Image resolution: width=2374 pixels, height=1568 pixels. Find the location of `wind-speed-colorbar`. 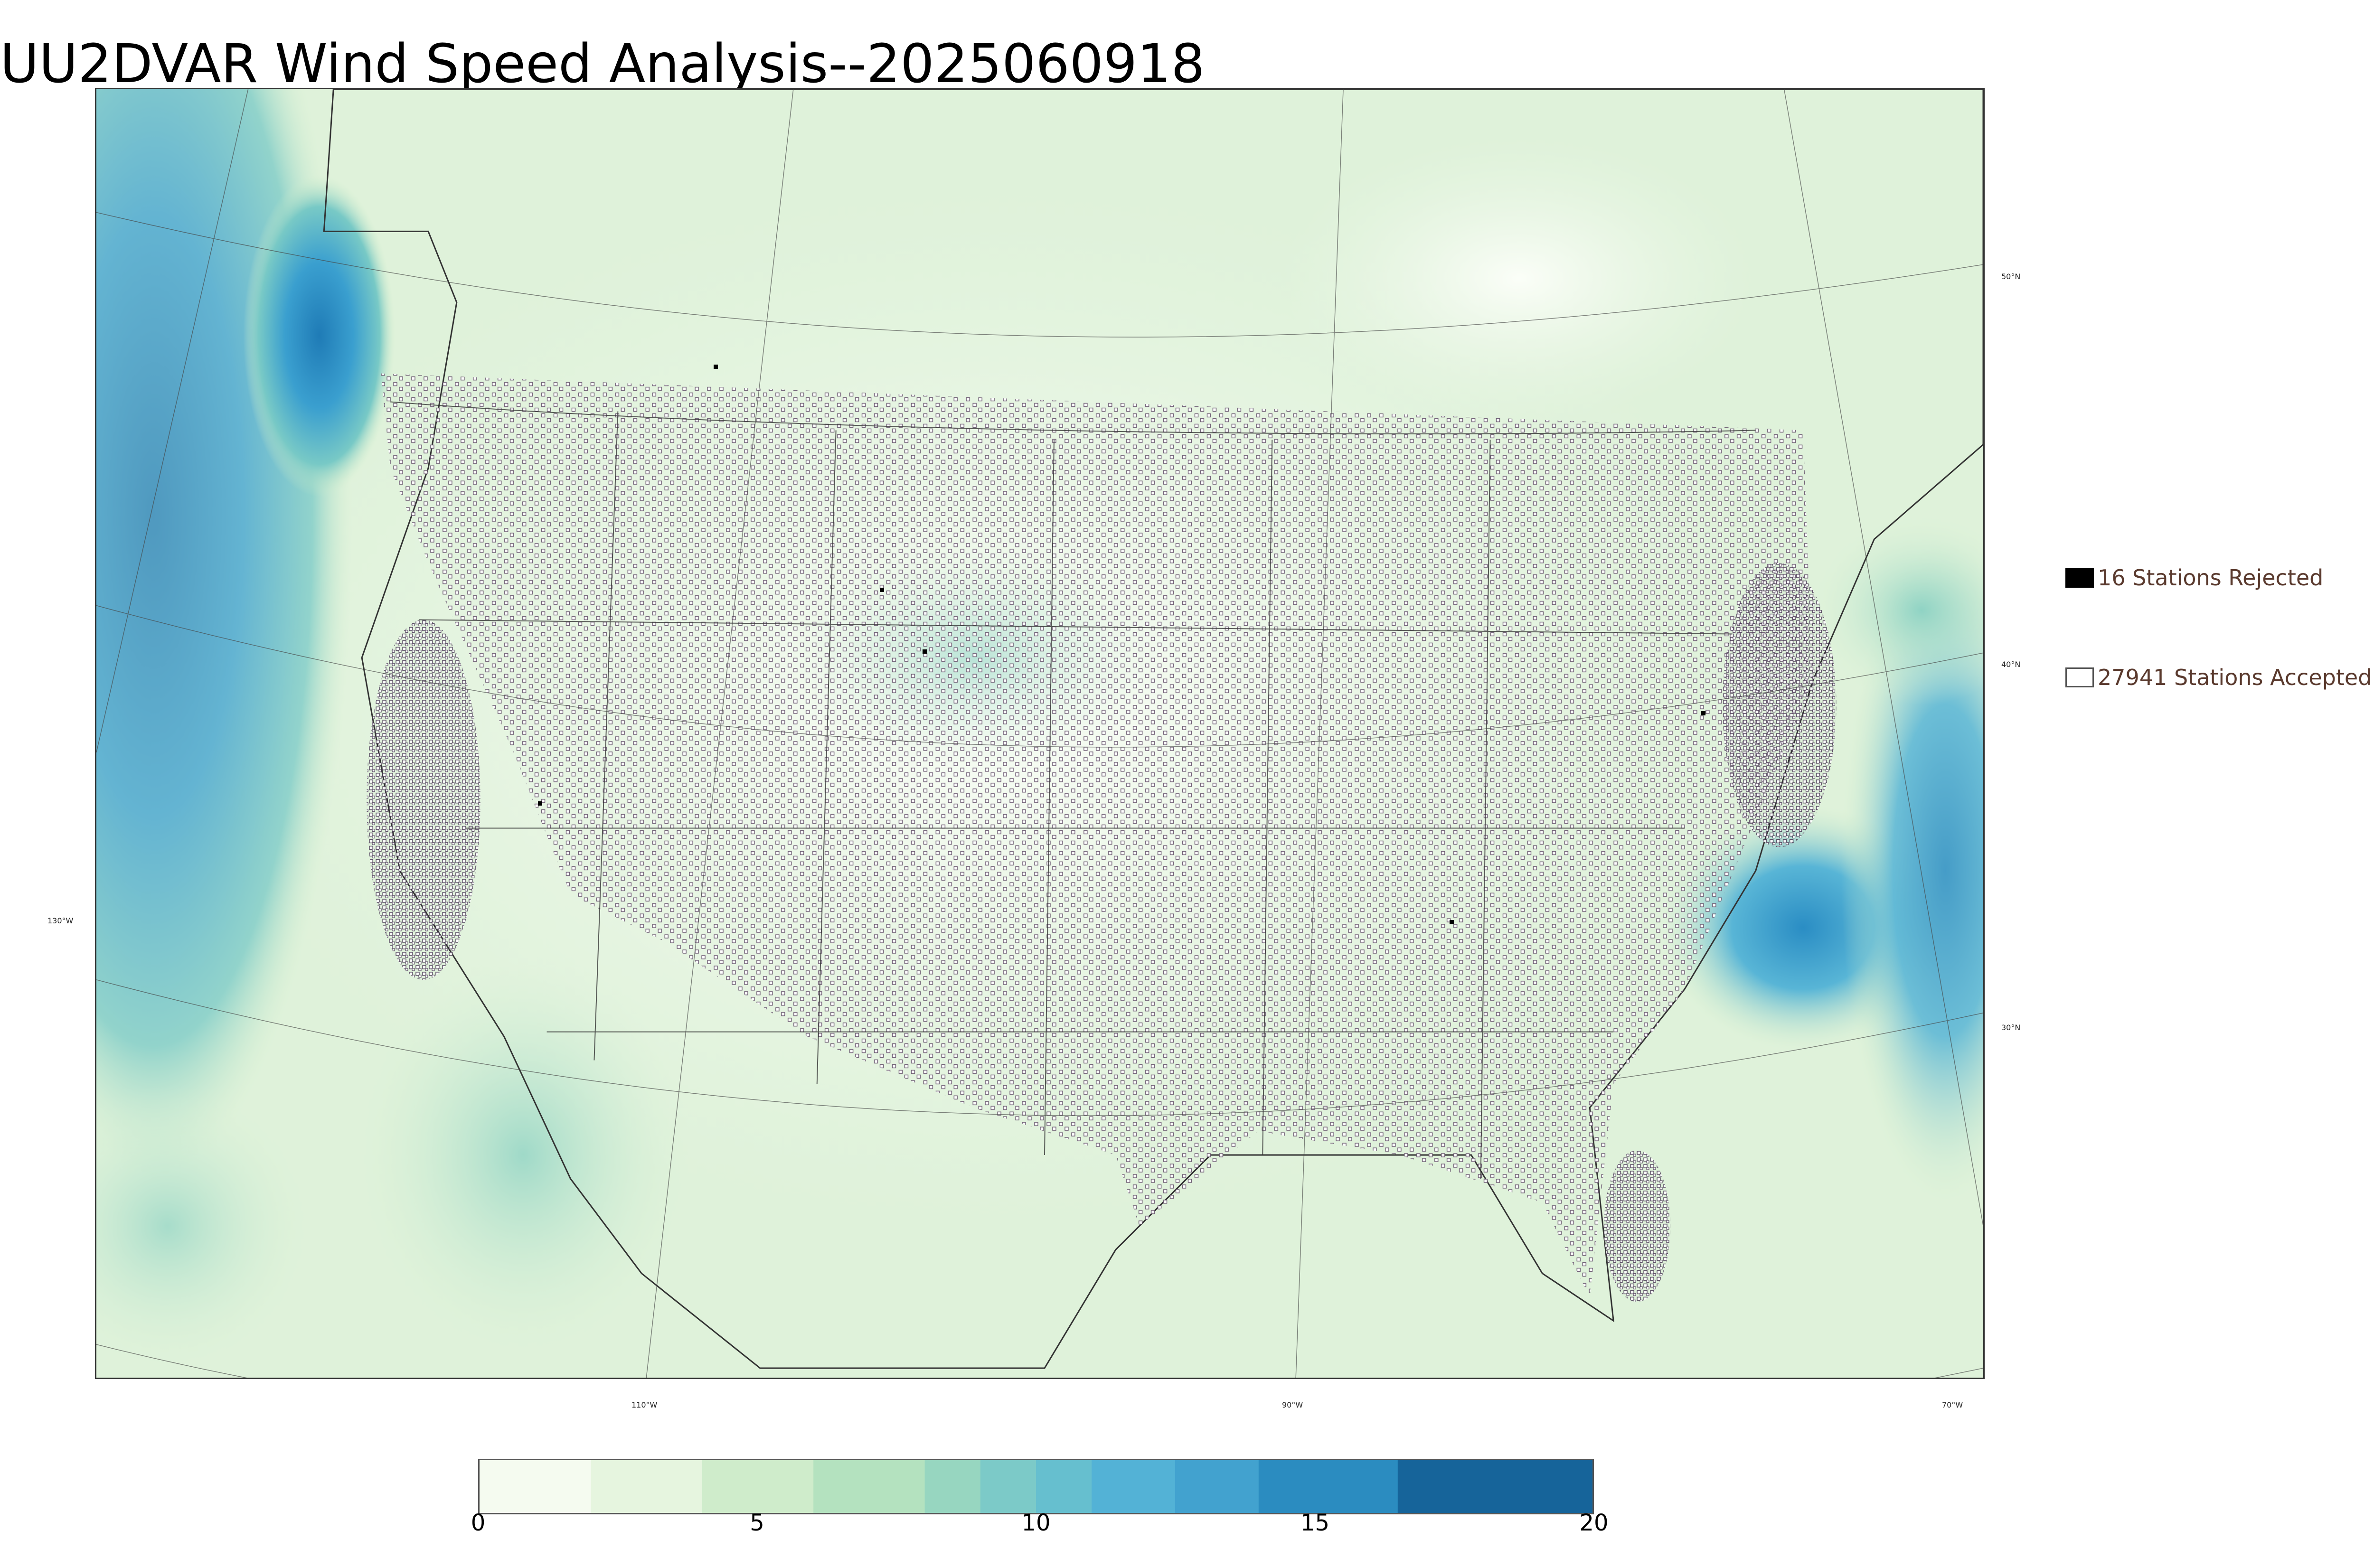

wind-speed-colorbar is located at coordinates (1036, 1486).